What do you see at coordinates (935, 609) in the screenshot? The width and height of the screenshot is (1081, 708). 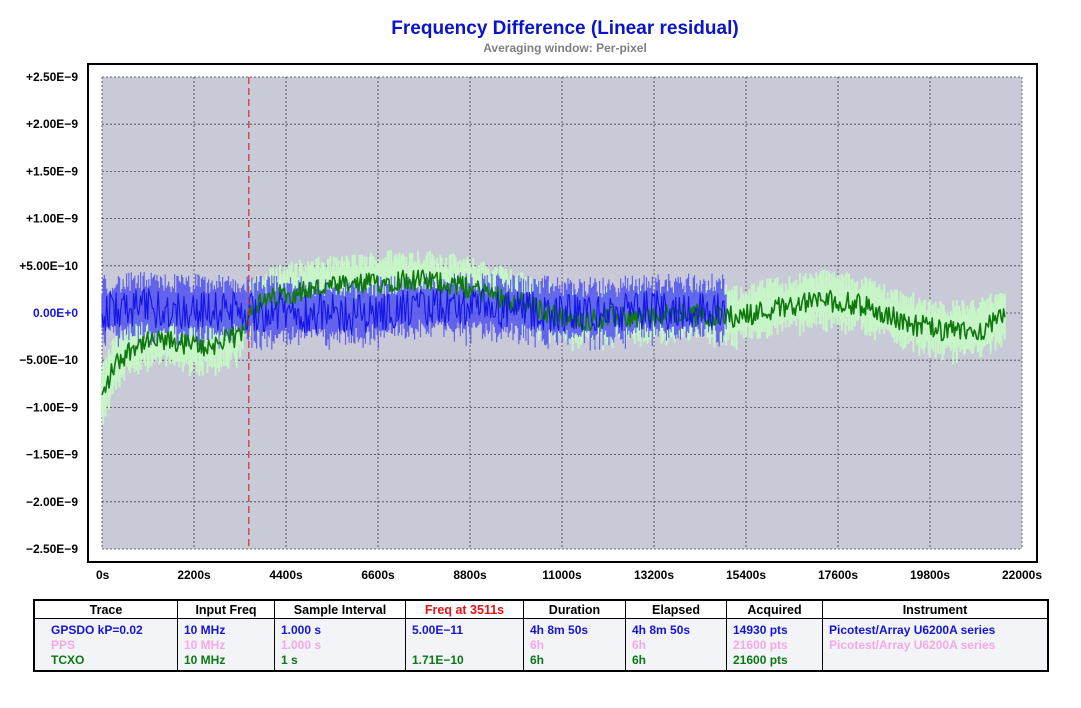 I see `header-instrument: Instrument` at bounding box center [935, 609].